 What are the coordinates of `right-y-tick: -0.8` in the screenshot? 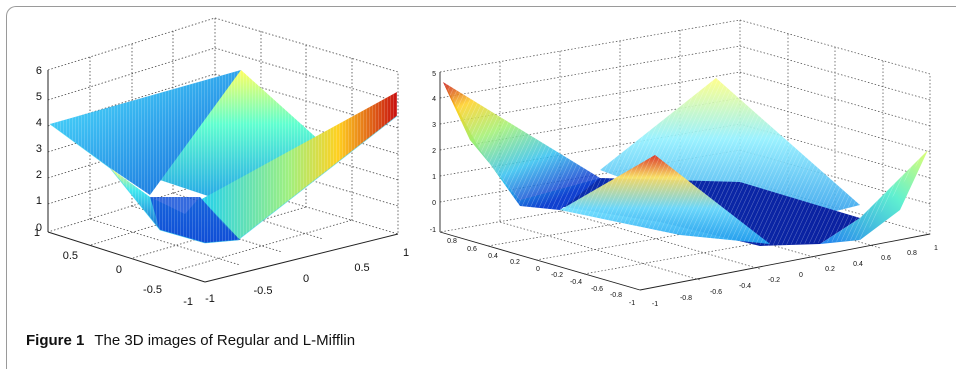 It's located at (616, 295).